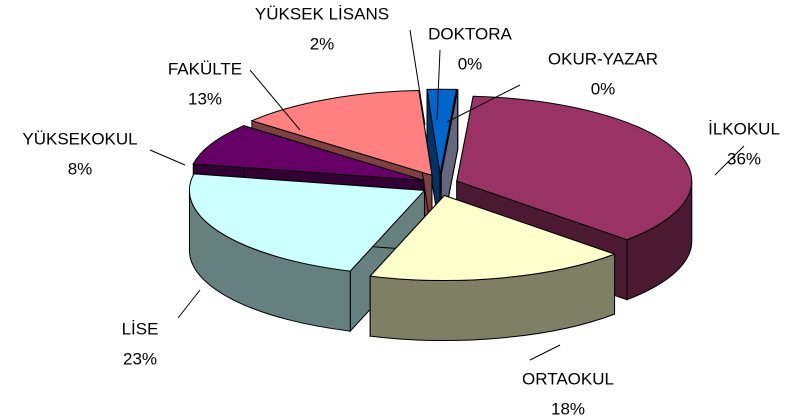 This screenshot has height=416, width=798. What do you see at coordinates (80, 168) in the screenshot?
I see `value-label: 8%` at bounding box center [80, 168].